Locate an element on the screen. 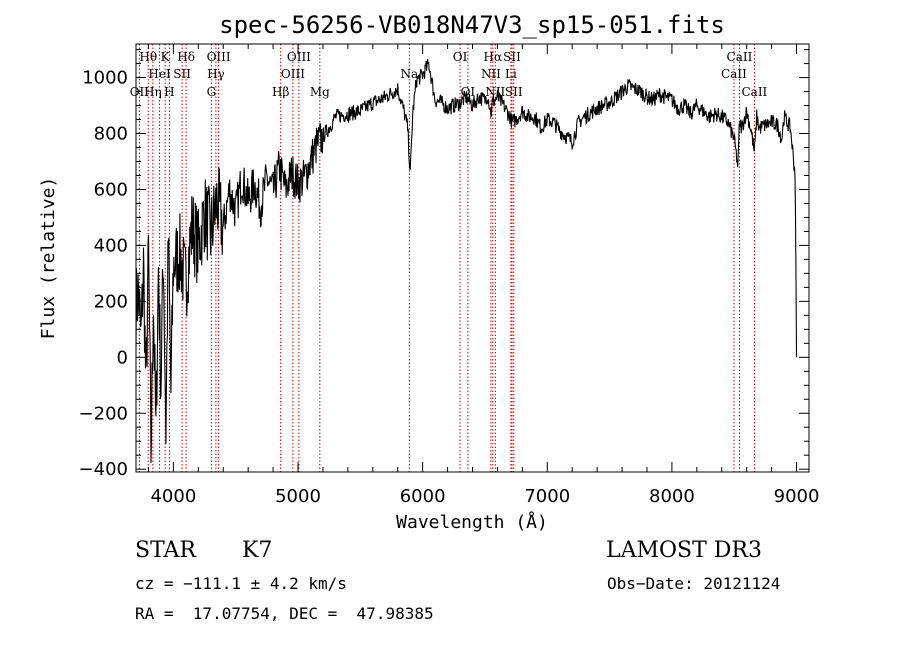 This screenshot has width=900, height=649. line-label-10: OIII is located at coordinates (219, 57).